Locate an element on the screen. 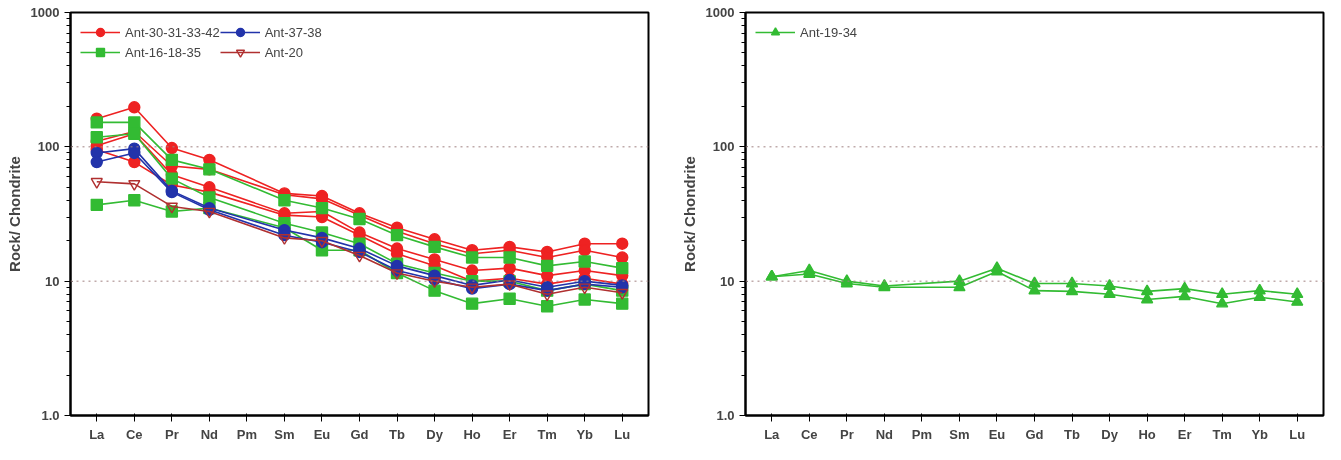  legend-label: Ant-37-38 is located at coordinates (293, 32).